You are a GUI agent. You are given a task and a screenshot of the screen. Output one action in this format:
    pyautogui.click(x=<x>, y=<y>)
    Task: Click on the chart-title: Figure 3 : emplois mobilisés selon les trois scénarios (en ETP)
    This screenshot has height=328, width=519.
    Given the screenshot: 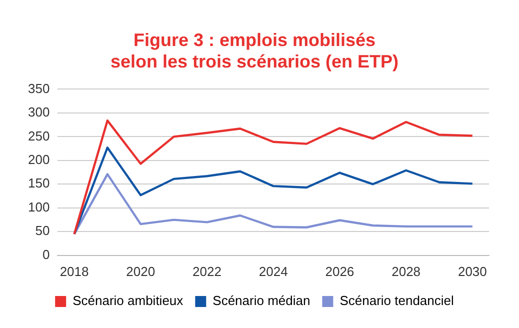 What is the action you would take?
    pyautogui.click(x=254, y=51)
    